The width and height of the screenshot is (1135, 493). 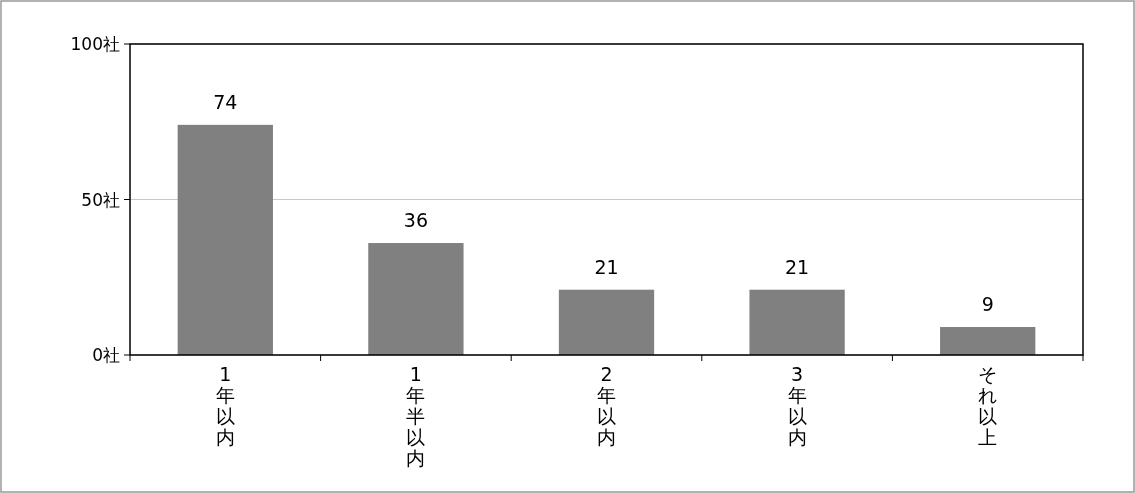 I want to click on y-tick-label: 50社, so click(x=100, y=199).